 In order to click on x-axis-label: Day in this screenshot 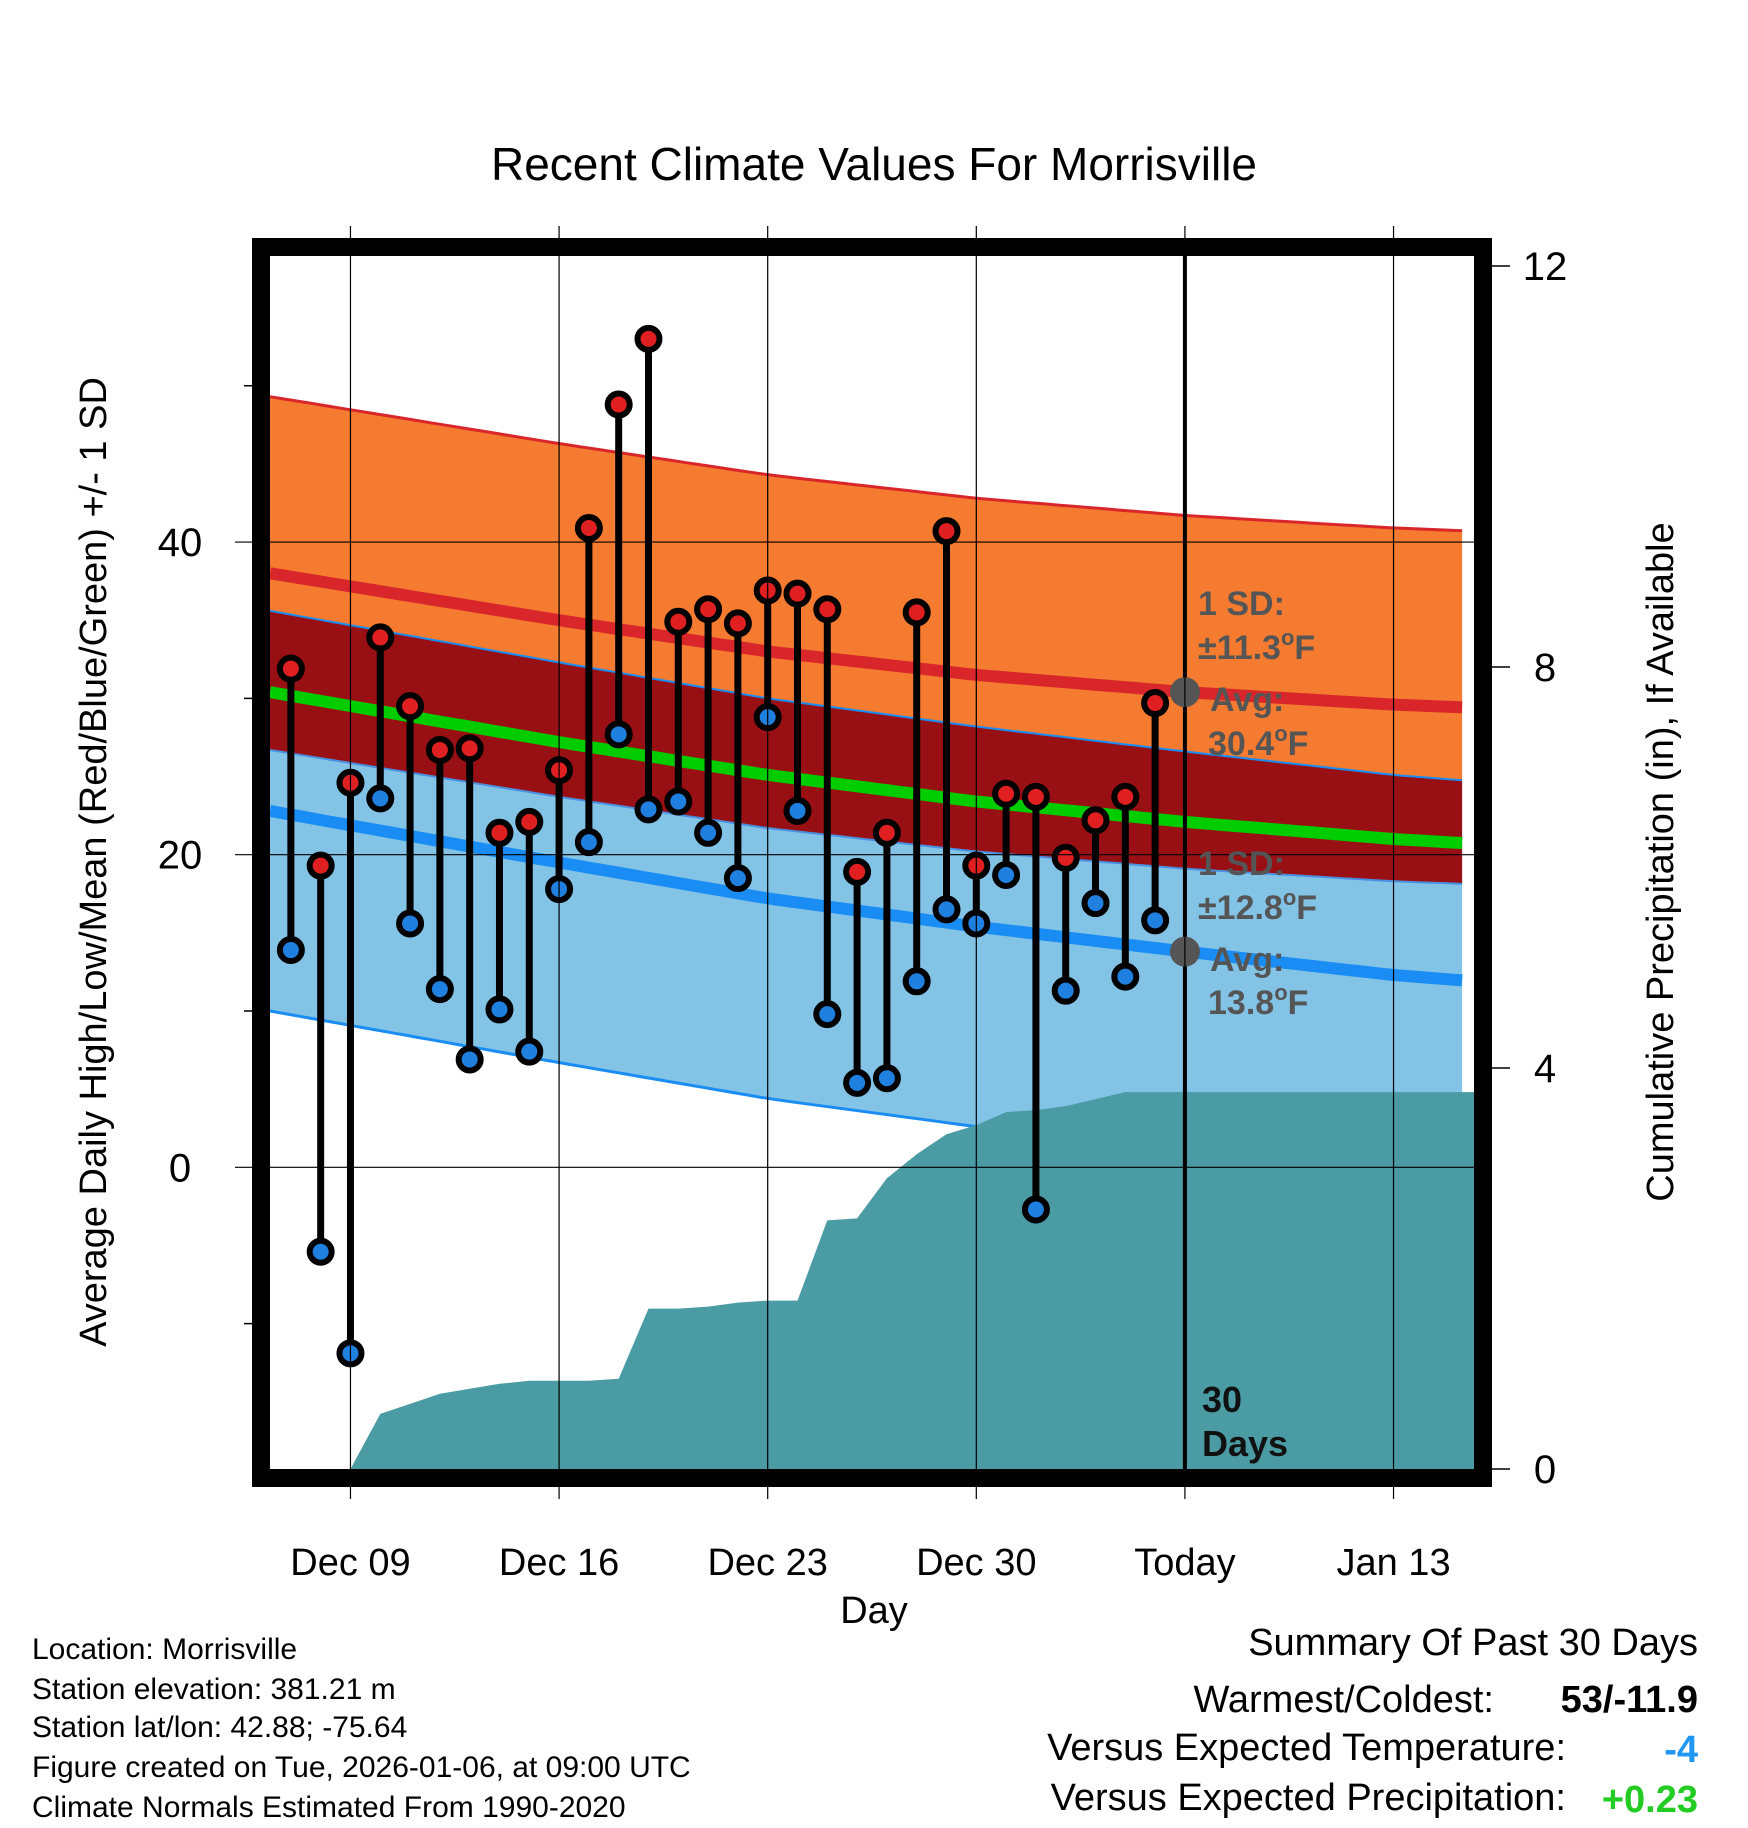, I will do `click(874, 1611)`.